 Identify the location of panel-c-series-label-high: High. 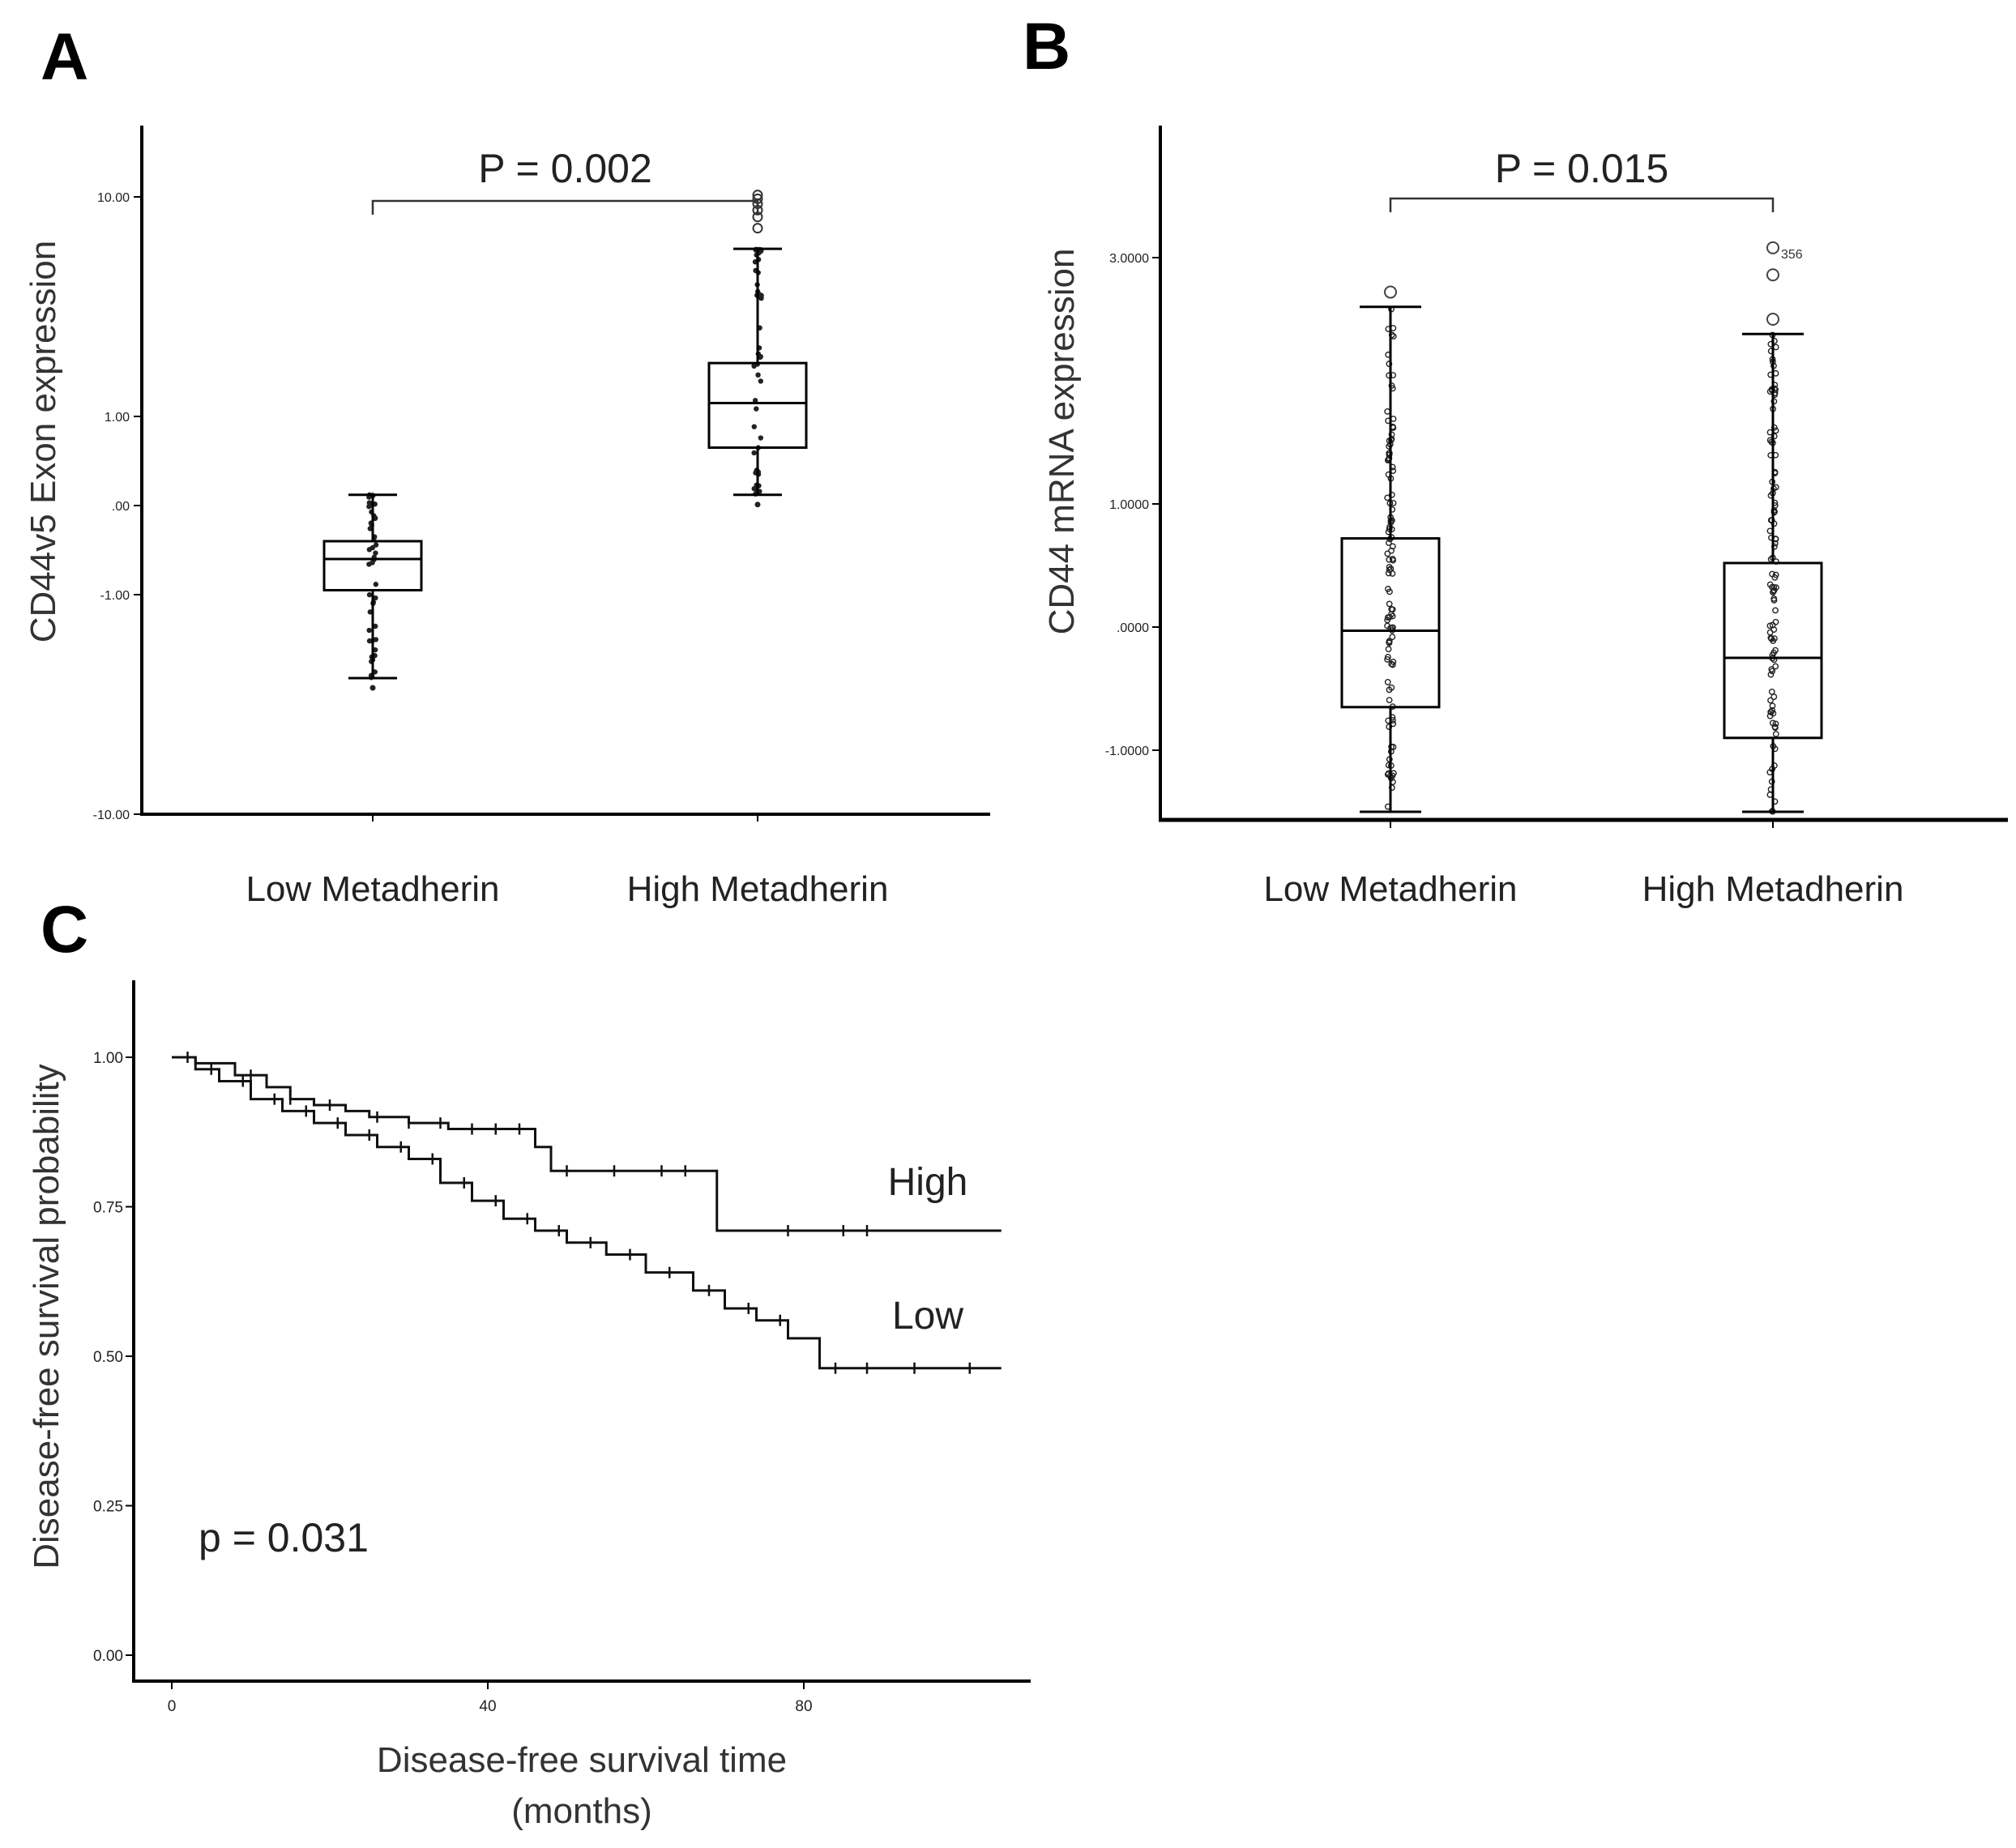
(928, 1182).